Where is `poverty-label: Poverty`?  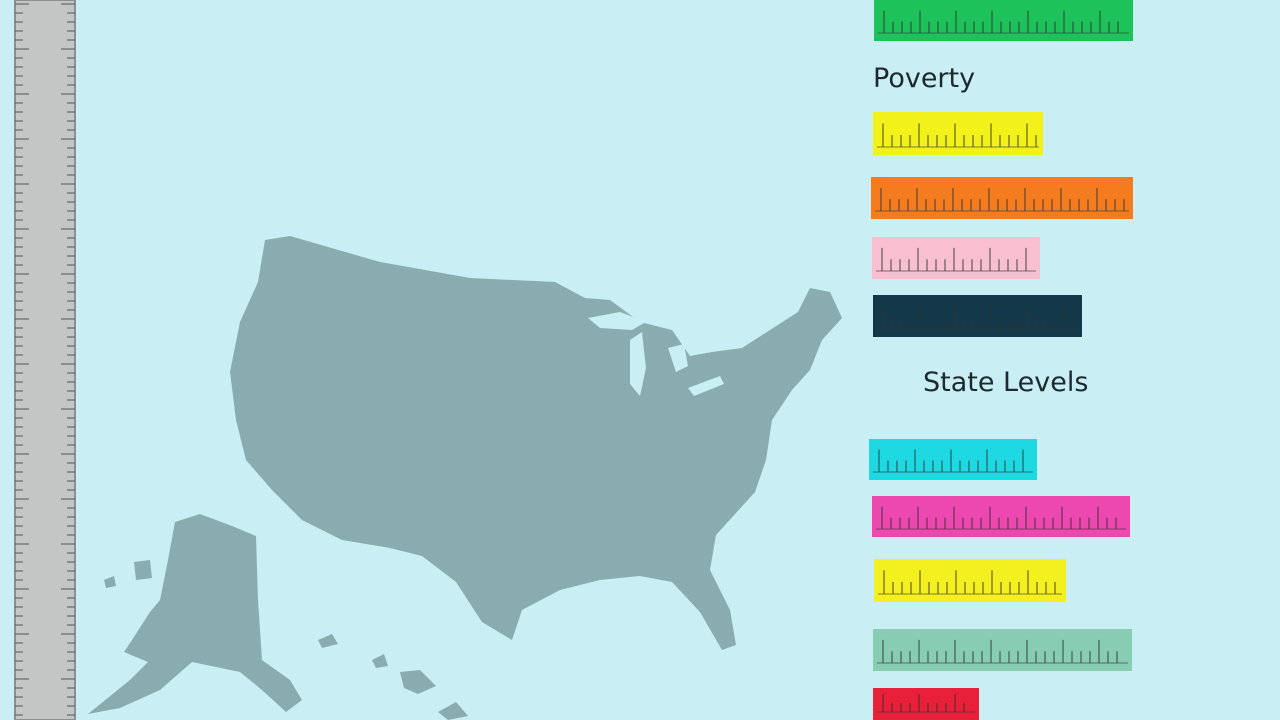
poverty-label: Poverty is located at coordinates (924, 78).